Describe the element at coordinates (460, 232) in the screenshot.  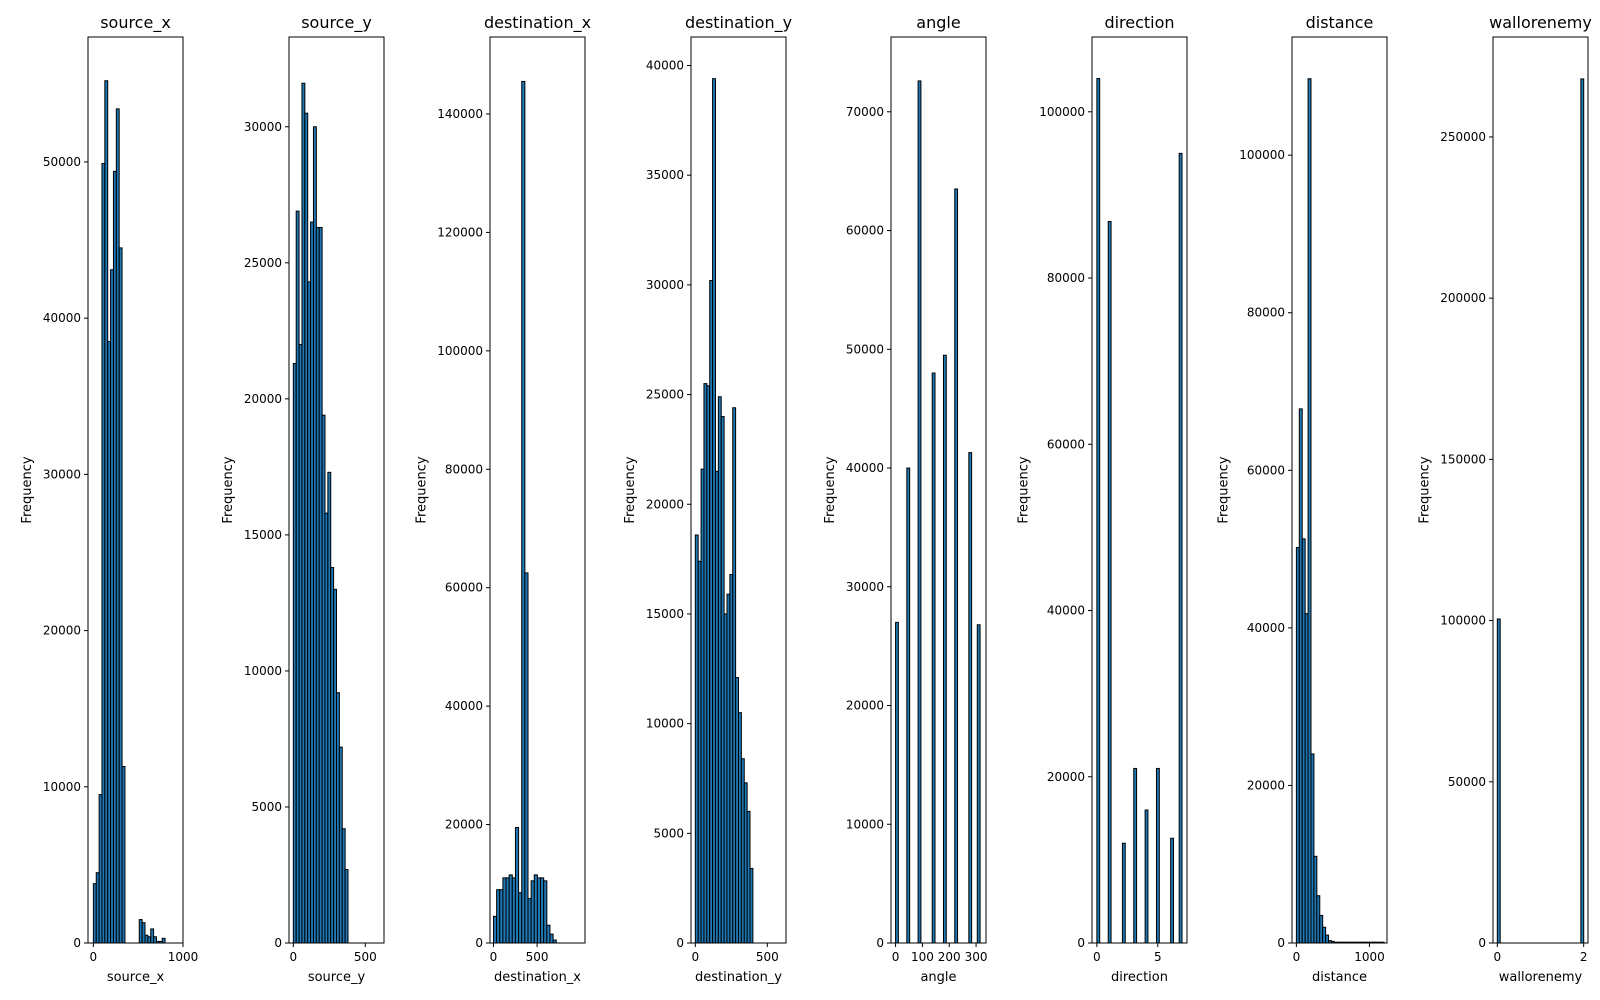
I see `y-tick-label: 120000` at that location.